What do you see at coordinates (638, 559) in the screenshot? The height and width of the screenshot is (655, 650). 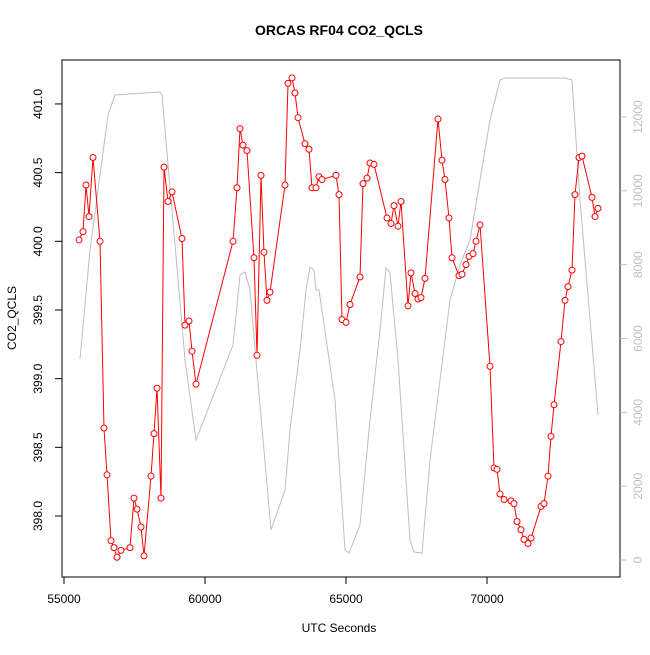 I see `y2-tick-label: 0` at bounding box center [638, 559].